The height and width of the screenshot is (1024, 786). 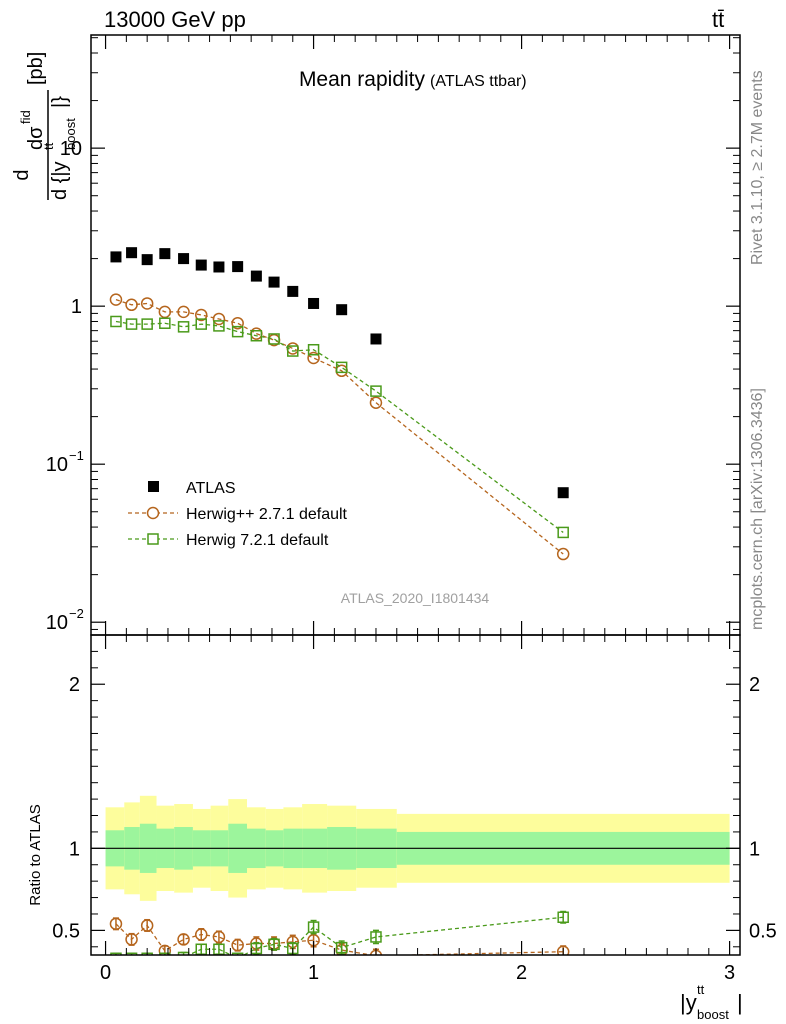 I want to click on legend-marker-herwig7, so click(x=153, y=539).